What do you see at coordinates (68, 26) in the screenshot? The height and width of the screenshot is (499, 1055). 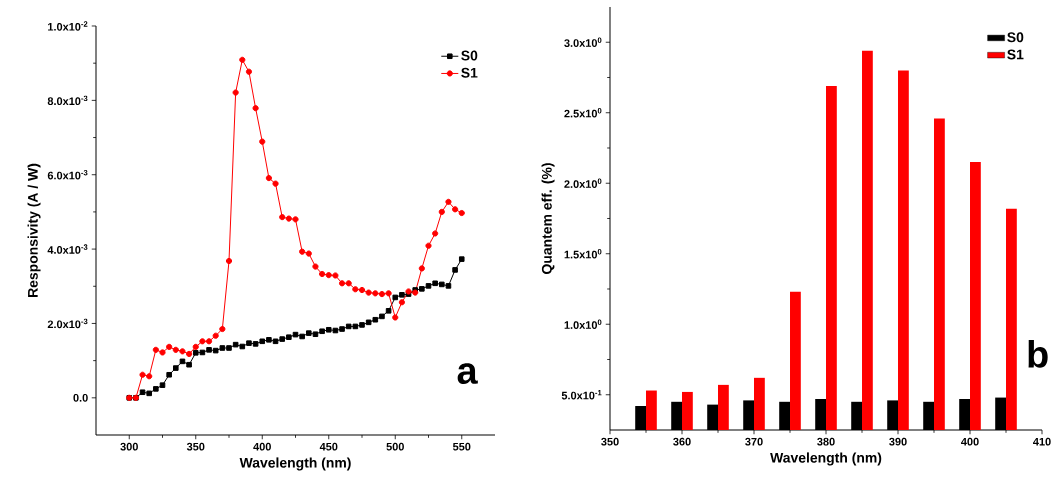 I see `y-tick-label: 1.0x10$^{-2}$` at bounding box center [68, 26].